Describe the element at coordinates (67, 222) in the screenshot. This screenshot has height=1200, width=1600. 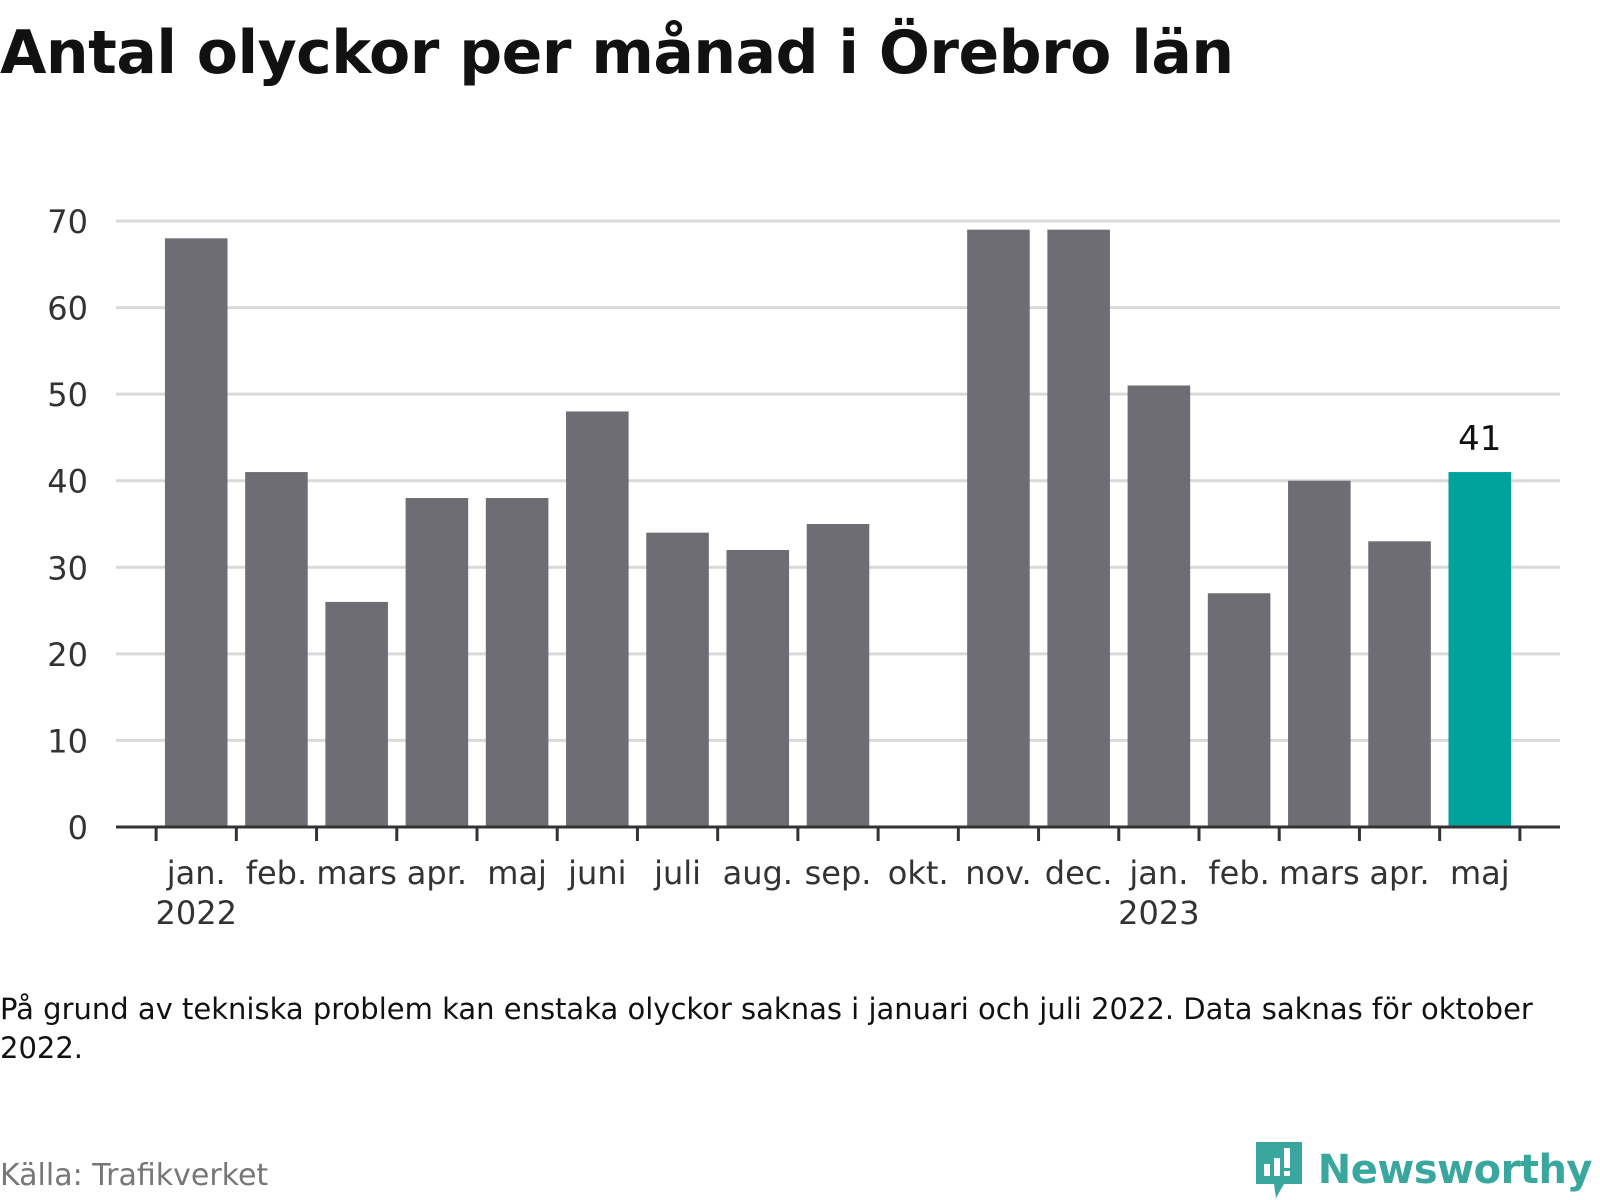
I see `y-tick-label: 70` at that location.